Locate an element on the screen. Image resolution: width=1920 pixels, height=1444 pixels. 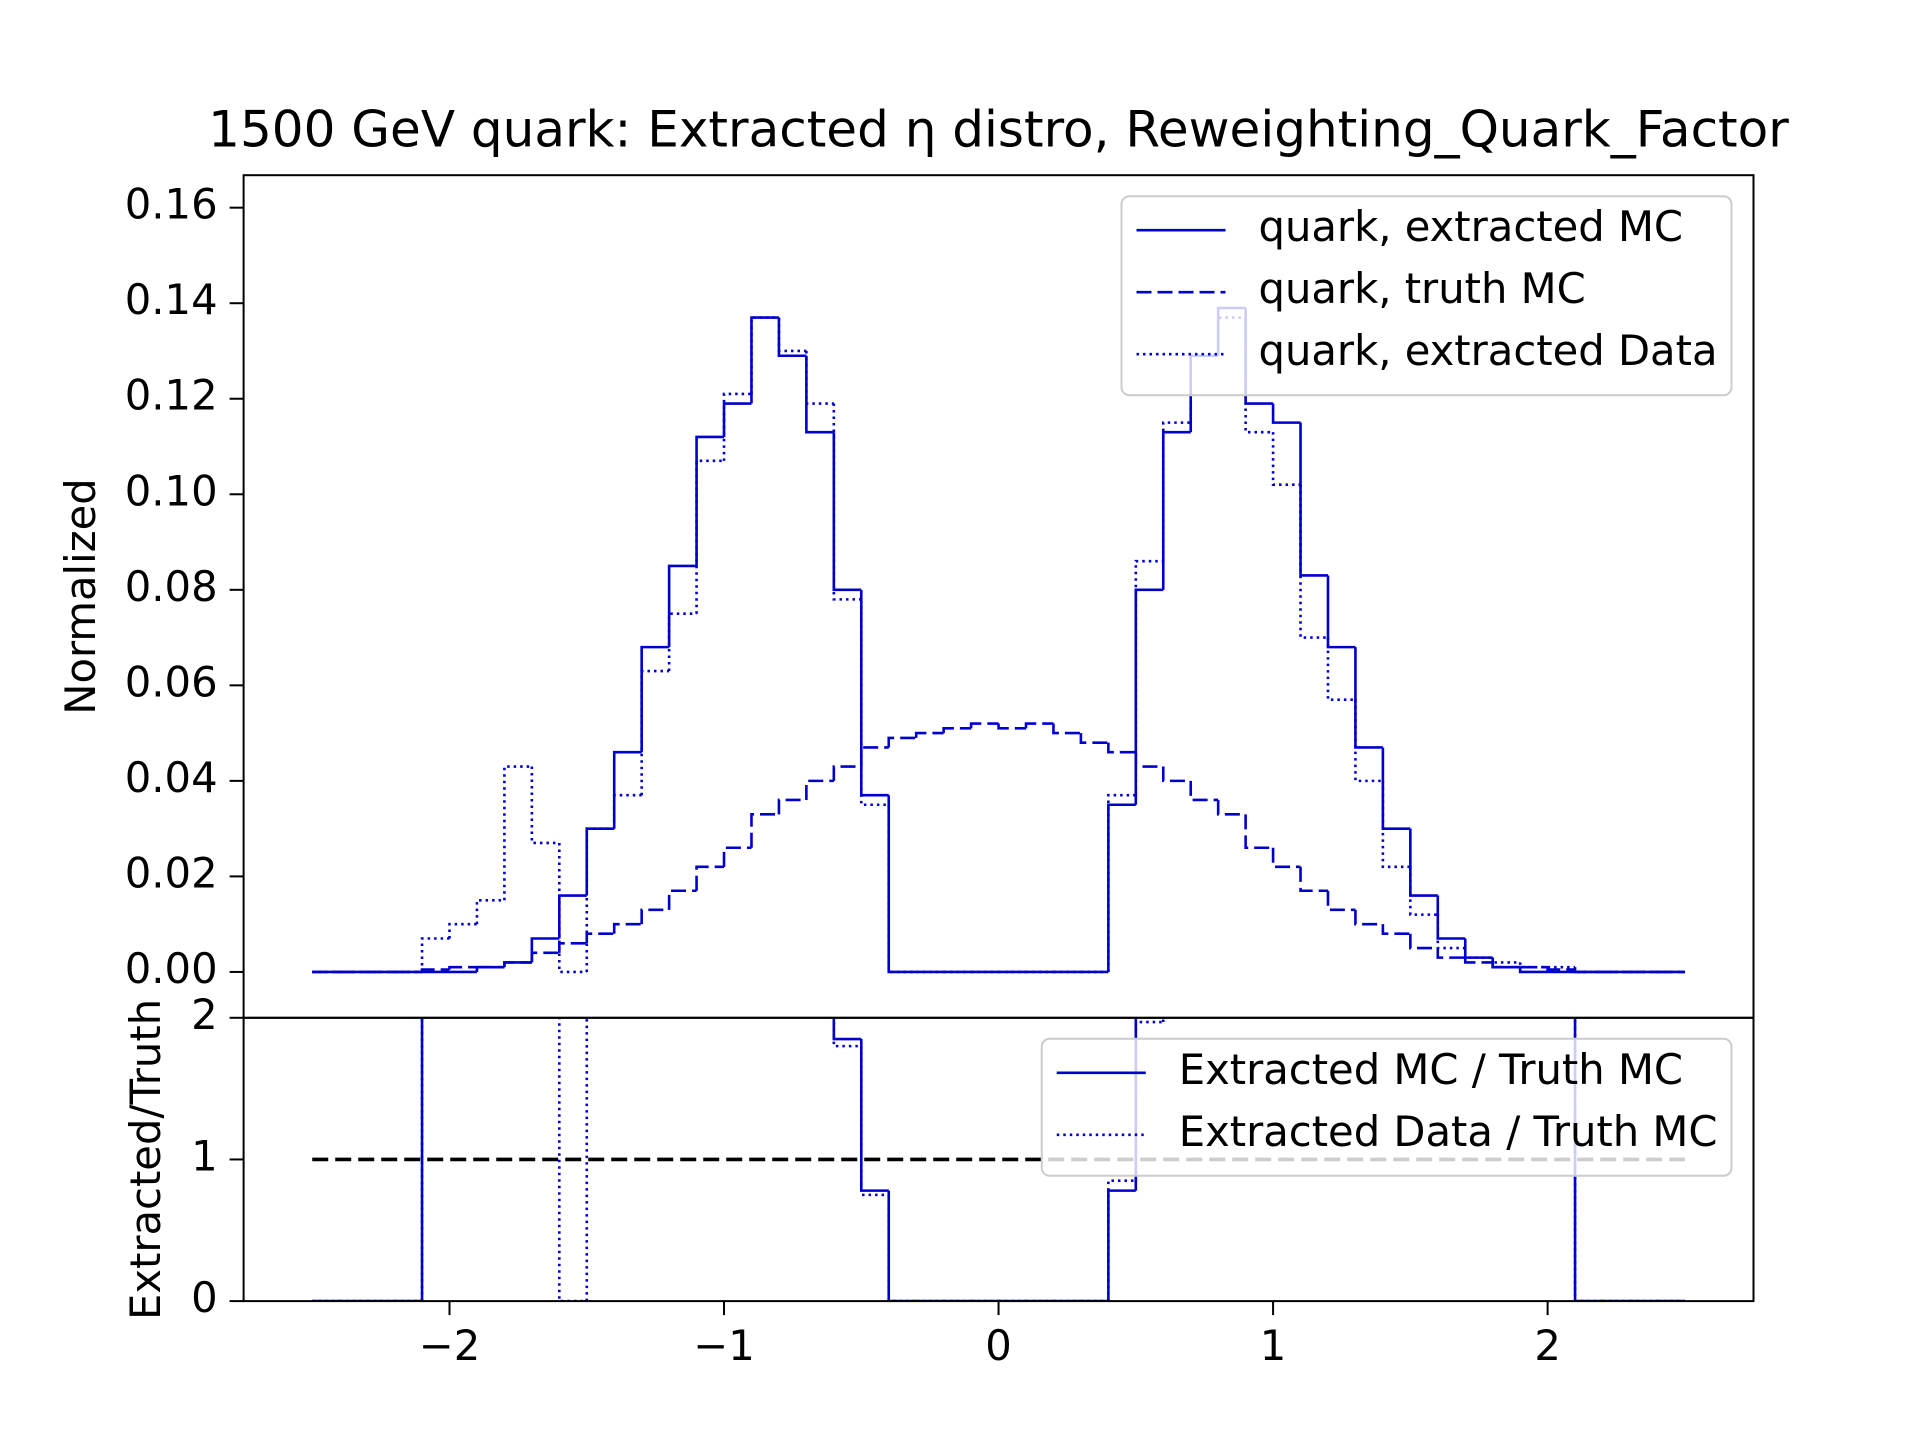
legend-box is located at coordinates (1386, 1107).